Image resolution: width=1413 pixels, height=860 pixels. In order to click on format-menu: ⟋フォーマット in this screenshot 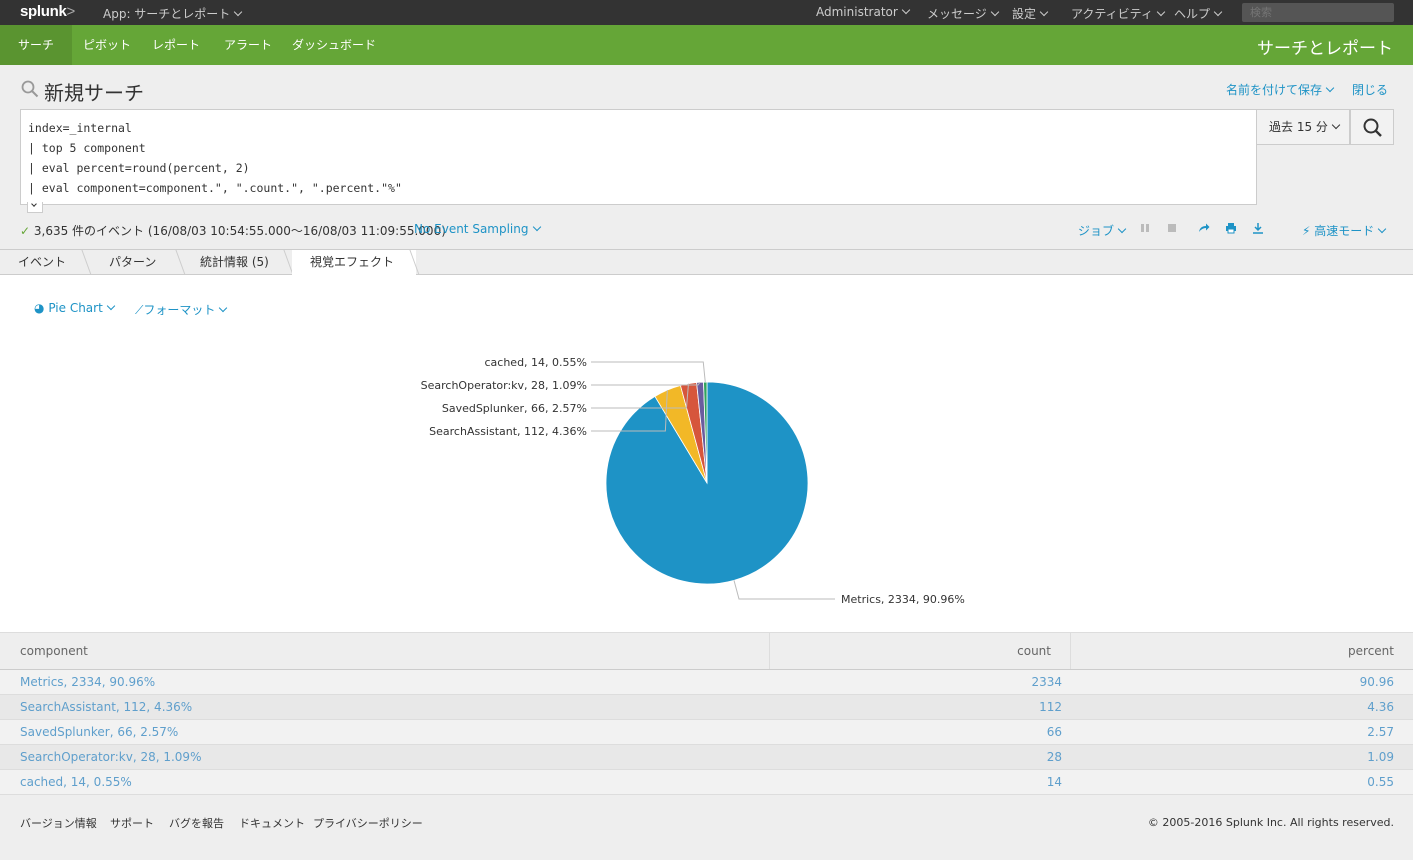, I will do `click(181, 309)`.